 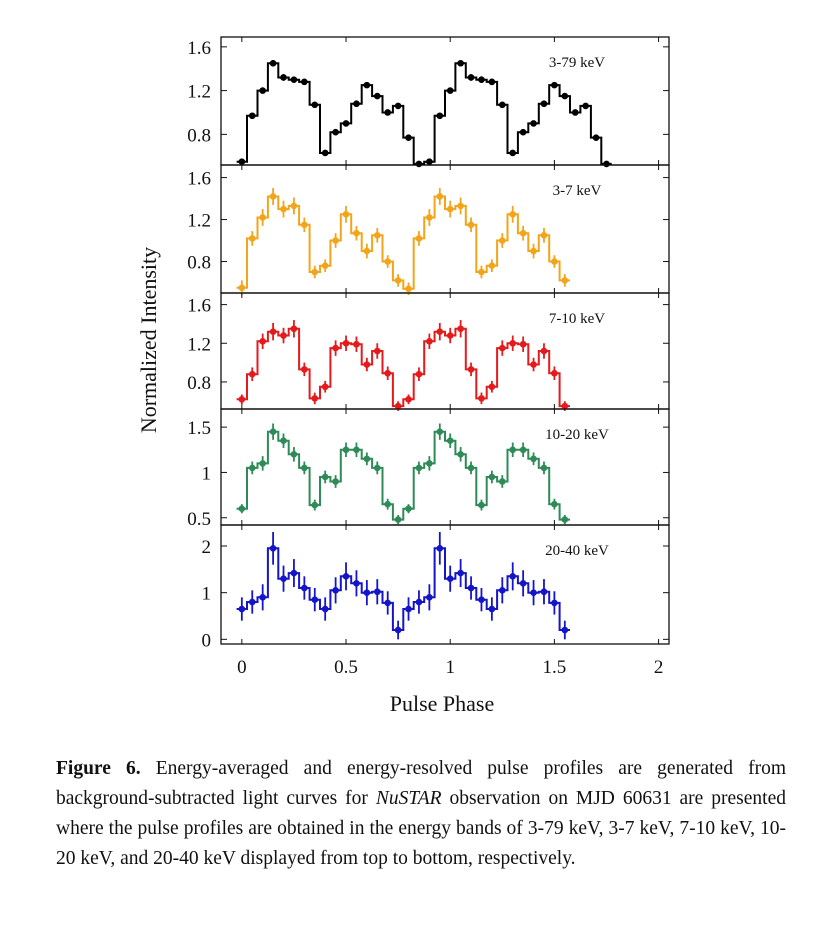 What do you see at coordinates (207, 547) in the screenshot?
I see `y-tick-label: 2` at bounding box center [207, 547].